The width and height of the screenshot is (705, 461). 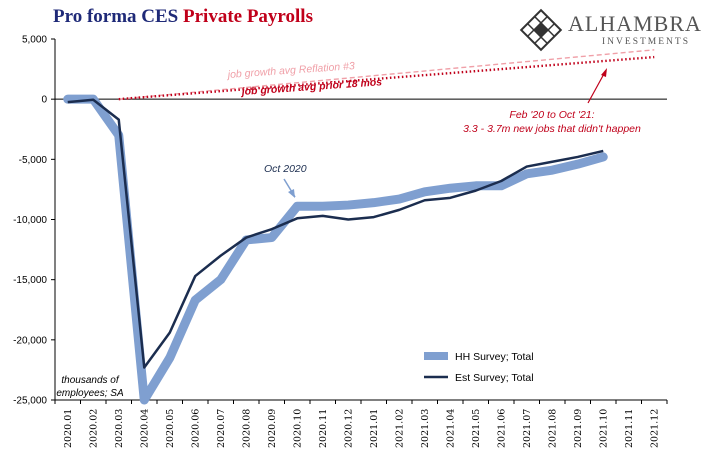 What do you see at coordinates (552, 129) in the screenshot?
I see `feb-label-line2: 3.3 - 3.7m new jobs that didn't happen` at bounding box center [552, 129].